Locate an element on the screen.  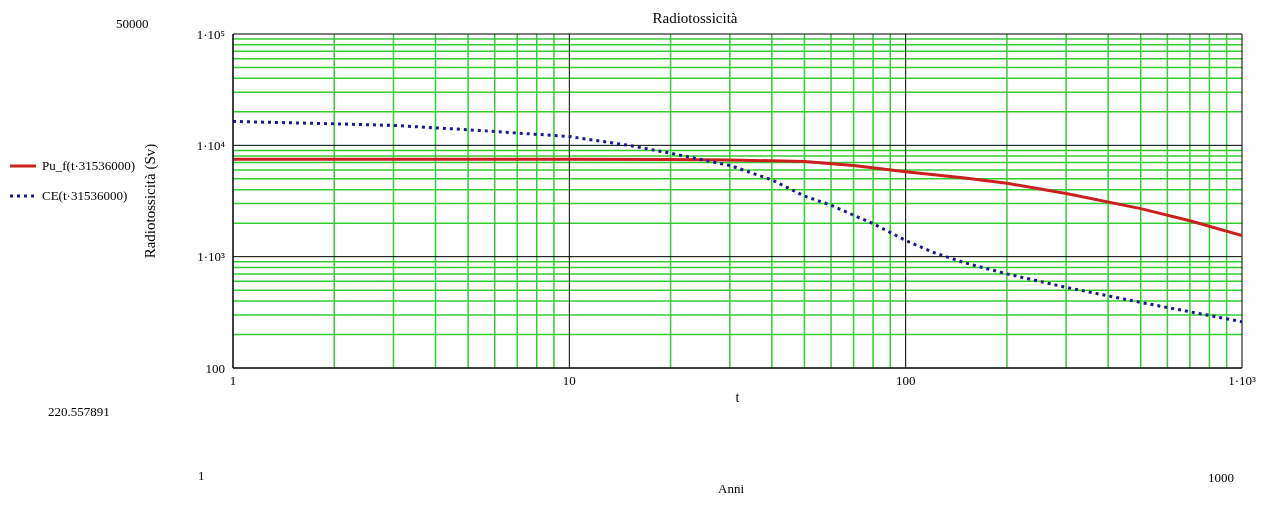
legend-label: CE(t·31536000) is located at coordinates (85, 196).